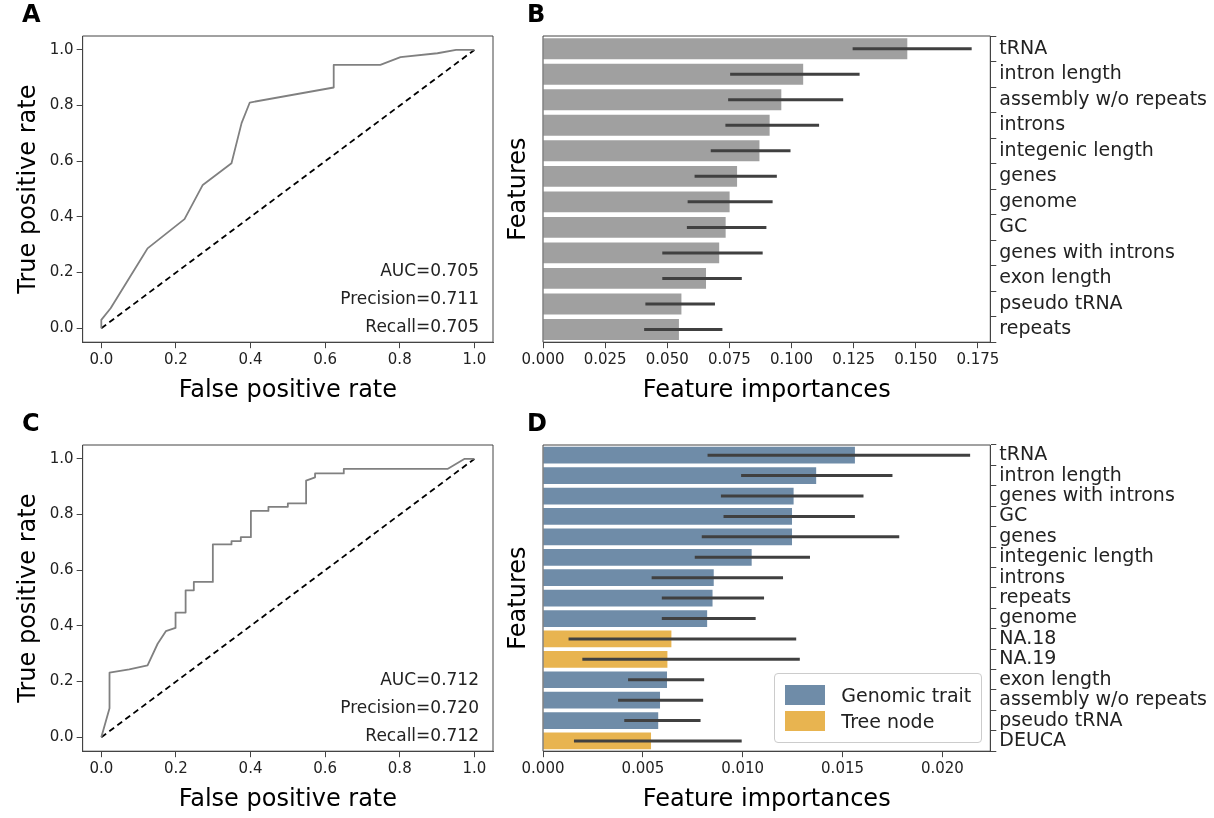 The width and height of the screenshot is (1214, 818). Describe the element at coordinates (537, 423) in the screenshot. I see `chart-title: D` at that location.